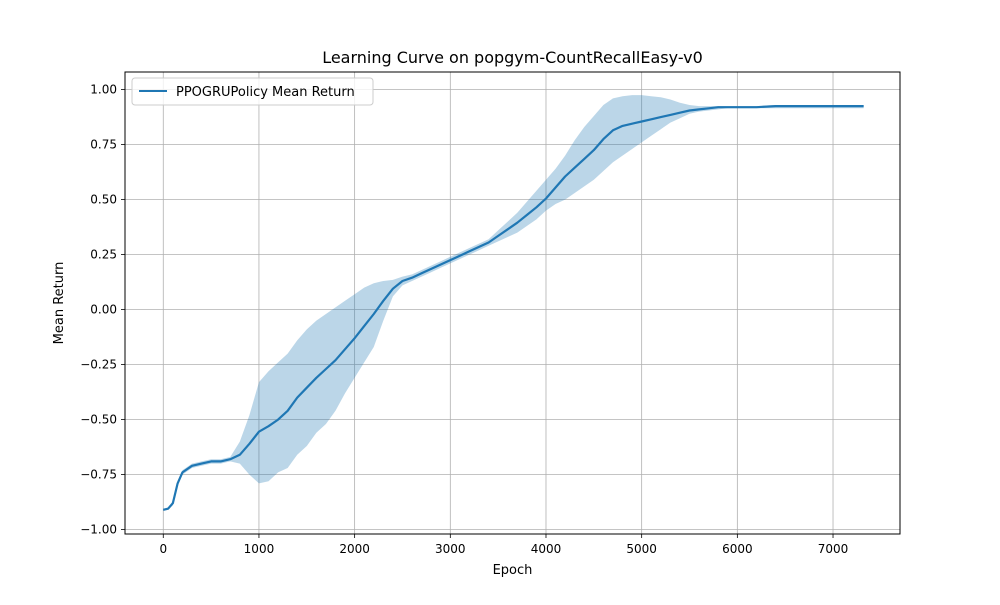  I want to click on x-tick-label: 3000, so click(450, 549).